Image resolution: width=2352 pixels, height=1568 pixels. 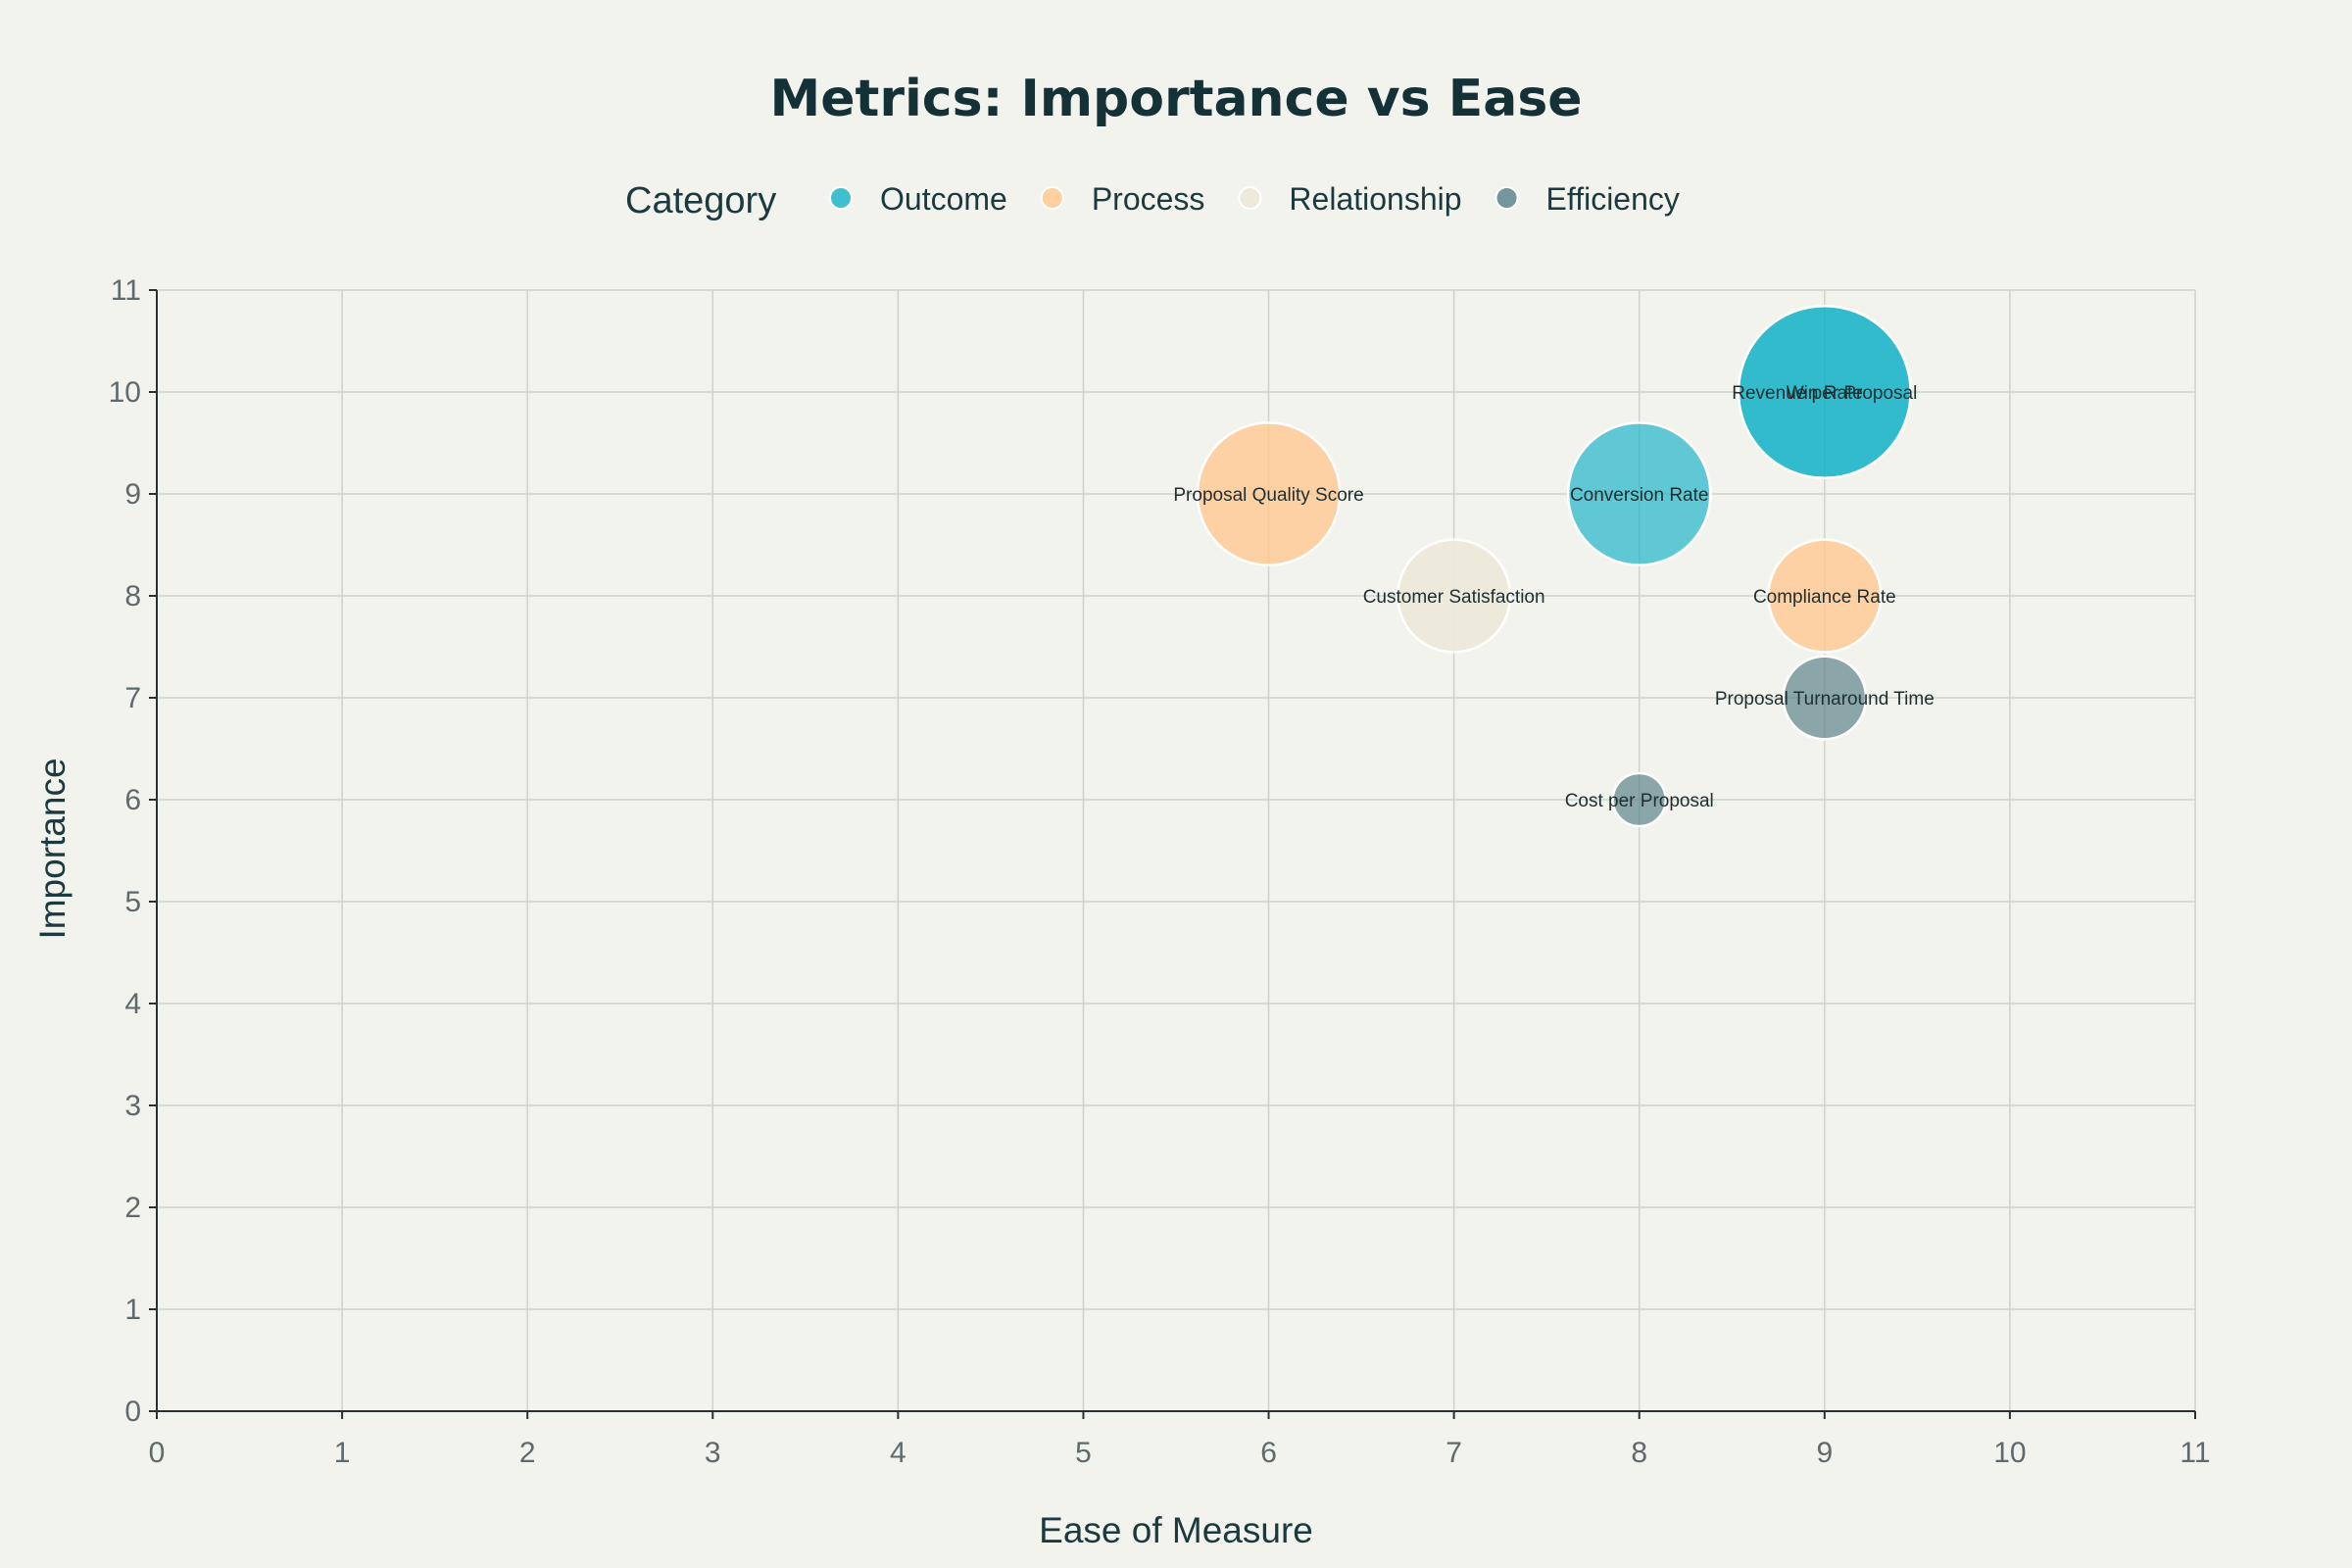 I want to click on x-tick-label: 8, so click(x=1639, y=1453).